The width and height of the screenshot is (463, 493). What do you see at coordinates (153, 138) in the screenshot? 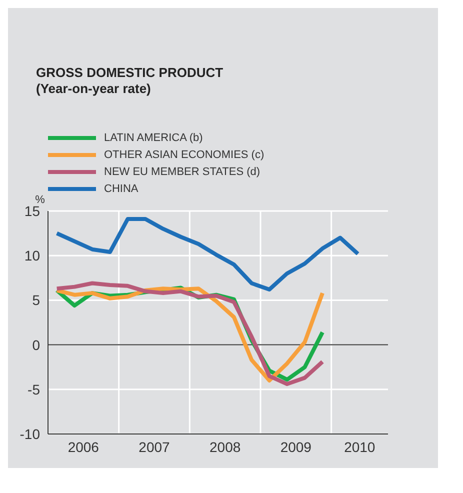
I see `legend-label: LATIN AMERICA (b)` at bounding box center [153, 138].